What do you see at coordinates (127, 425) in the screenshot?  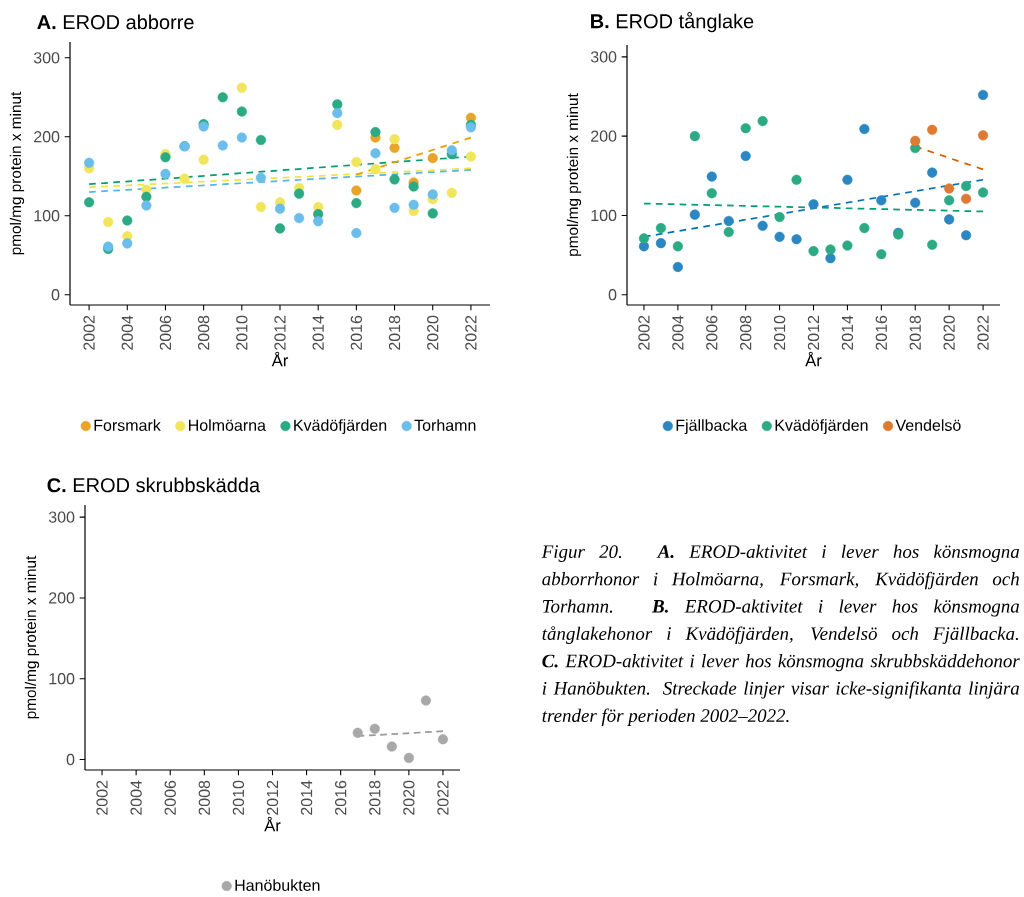 I see `legend-label: Forsmark` at bounding box center [127, 425].